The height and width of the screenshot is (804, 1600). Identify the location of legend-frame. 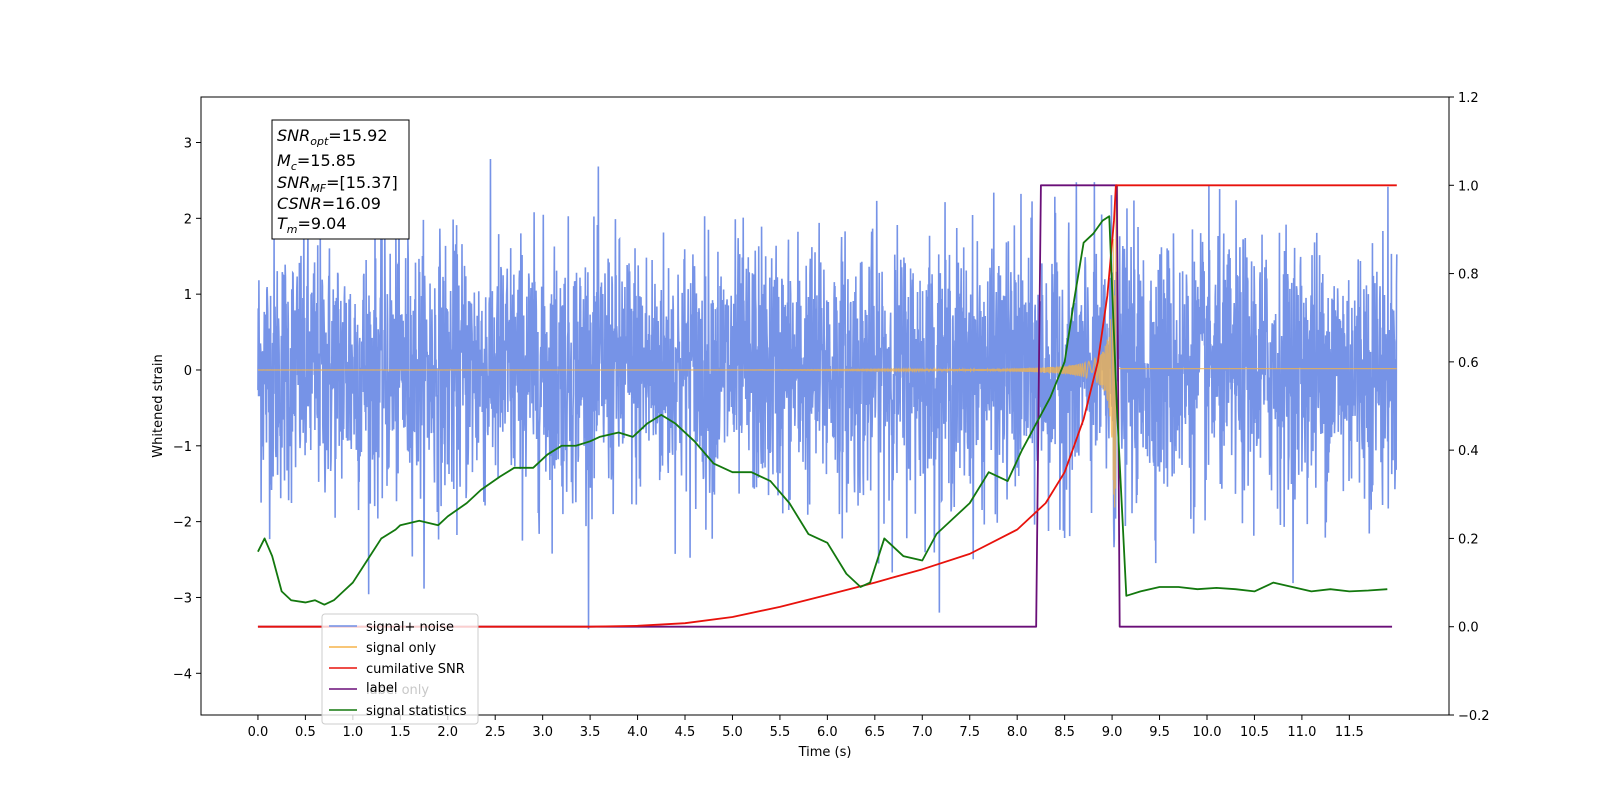
(400, 669).